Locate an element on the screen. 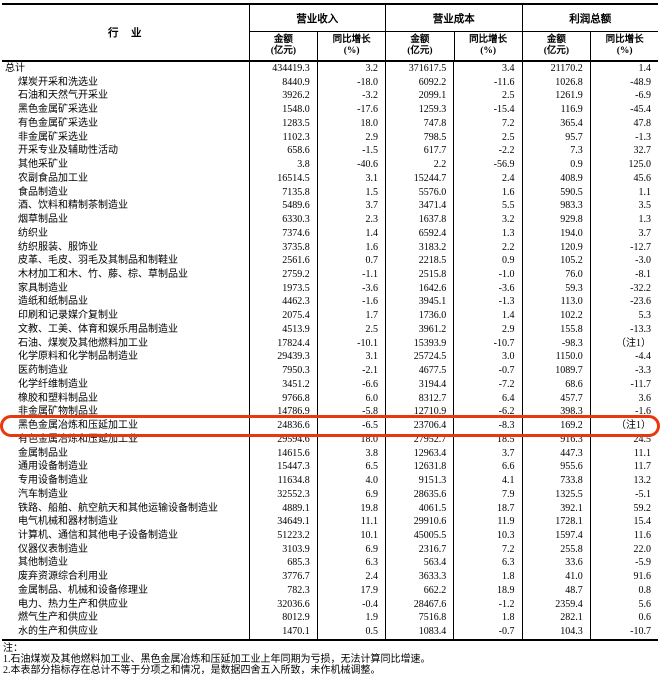  value-cell: 15.4 is located at coordinates (623, 522).